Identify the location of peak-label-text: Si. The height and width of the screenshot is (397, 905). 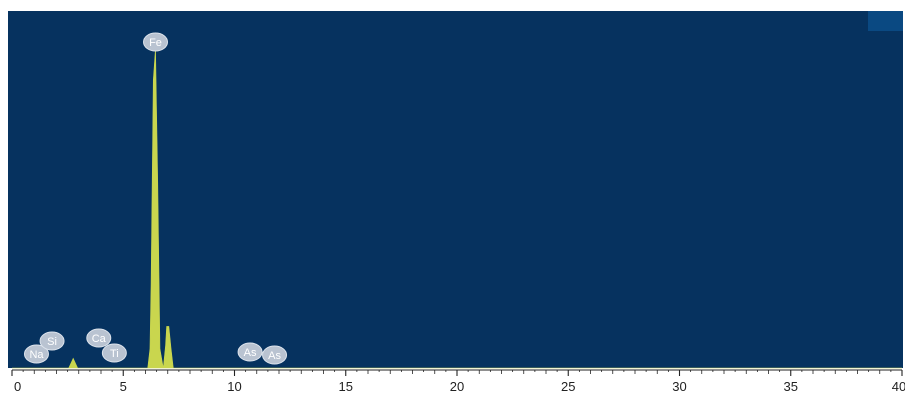
(52, 342).